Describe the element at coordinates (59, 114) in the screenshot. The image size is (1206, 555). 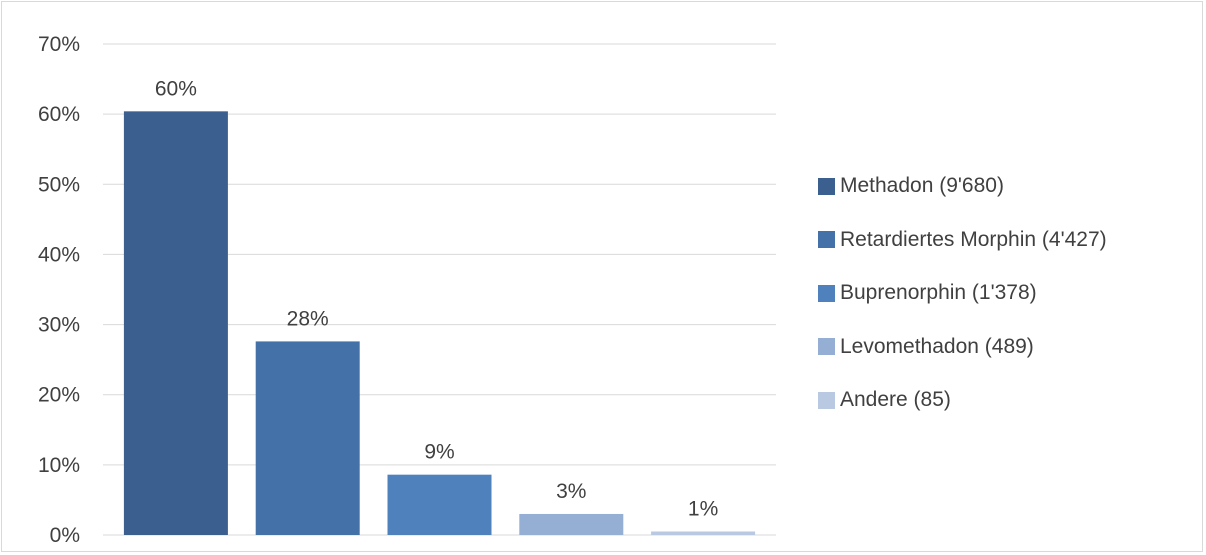
I see `y-tick-label: 60%` at that location.